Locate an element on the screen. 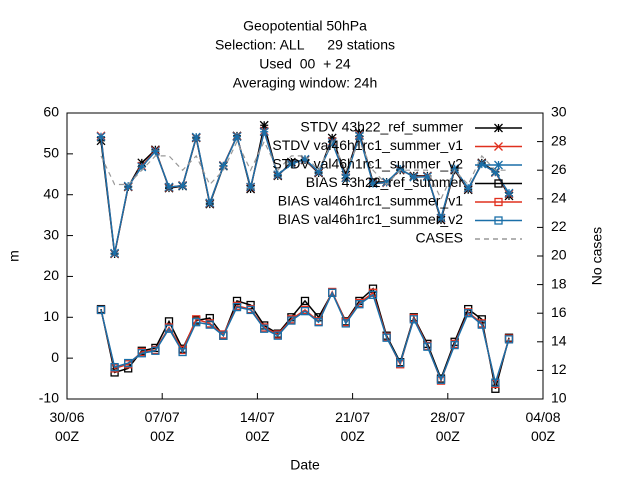  y-tick-label: 20 is located at coordinates (51, 275).